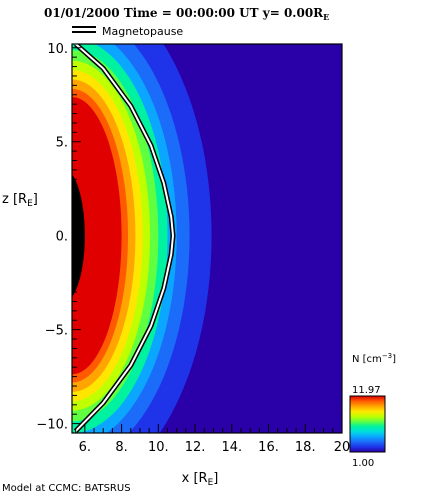 Image resolution: width=423 pixels, height=500 pixels. Describe the element at coordinates (326, 17) in the screenshot. I see `title-slice-unit-sub: E` at that location.